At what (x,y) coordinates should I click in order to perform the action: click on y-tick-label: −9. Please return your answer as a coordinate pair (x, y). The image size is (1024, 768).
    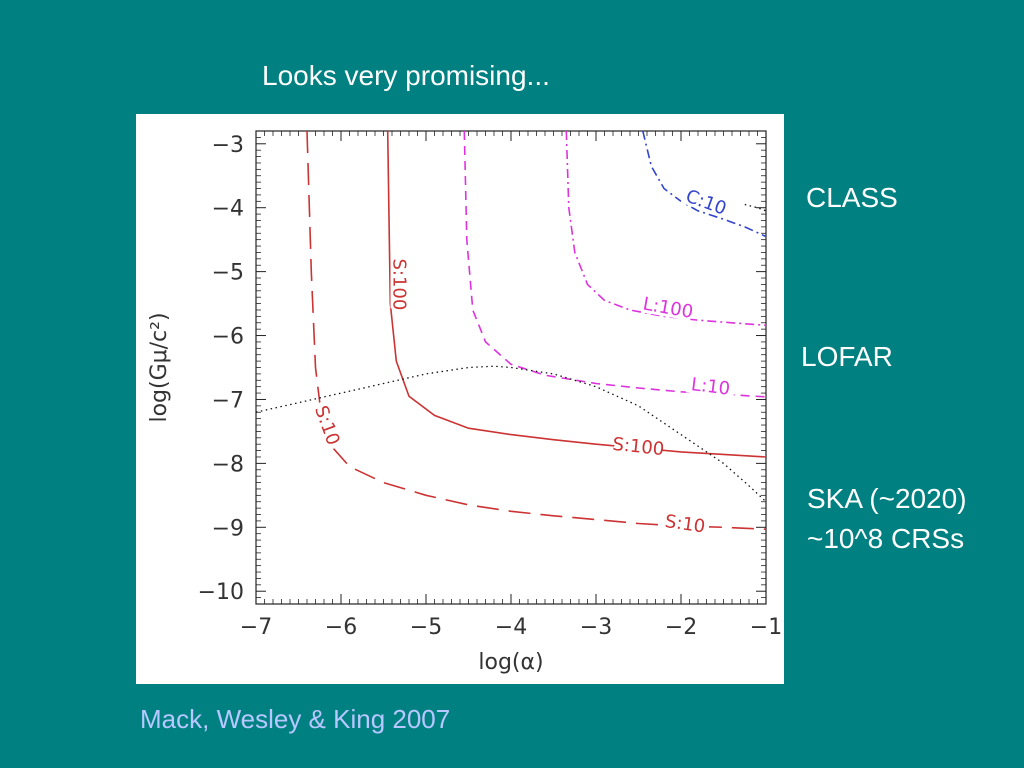
    Looking at the image, I should click on (228, 528).